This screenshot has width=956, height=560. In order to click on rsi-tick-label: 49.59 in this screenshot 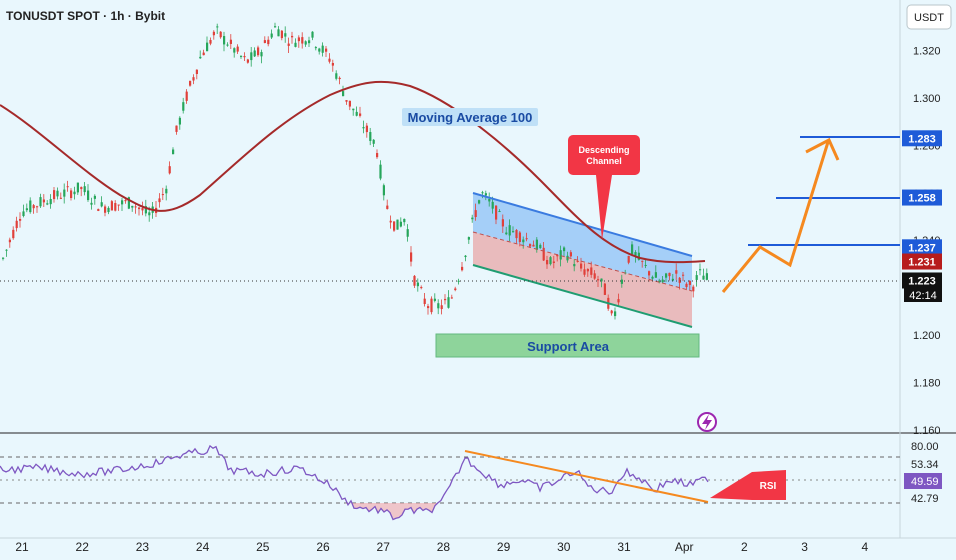, I will do `click(925, 482)`.